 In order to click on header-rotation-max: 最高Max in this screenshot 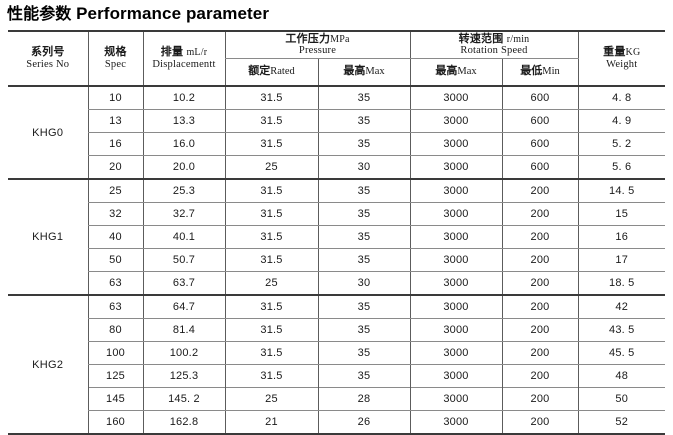, I will do `click(455, 72)`.